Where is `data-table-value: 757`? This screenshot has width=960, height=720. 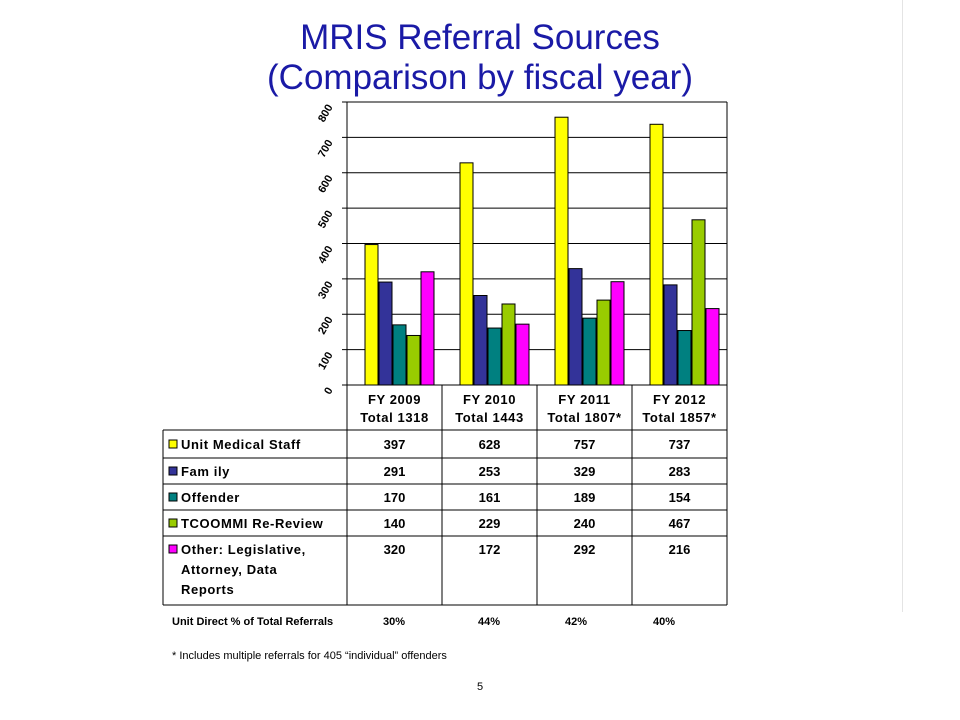
data-table-value: 757 is located at coordinates (585, 444).